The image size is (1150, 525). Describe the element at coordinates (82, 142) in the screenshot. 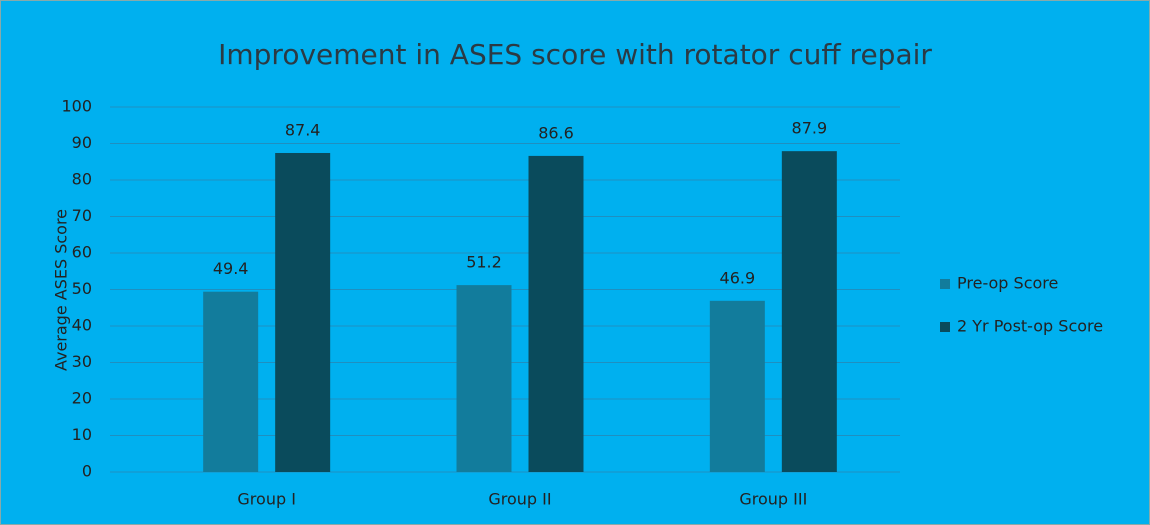

I see `y-tick-label: 90` at that location.